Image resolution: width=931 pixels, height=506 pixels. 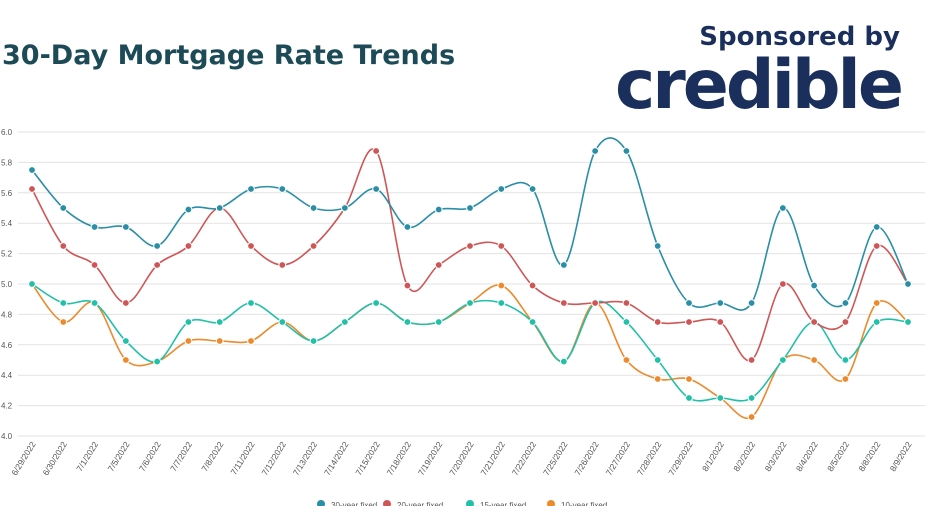 I want to click on y-tick-label: 5.2, so click(x=7, y=254).